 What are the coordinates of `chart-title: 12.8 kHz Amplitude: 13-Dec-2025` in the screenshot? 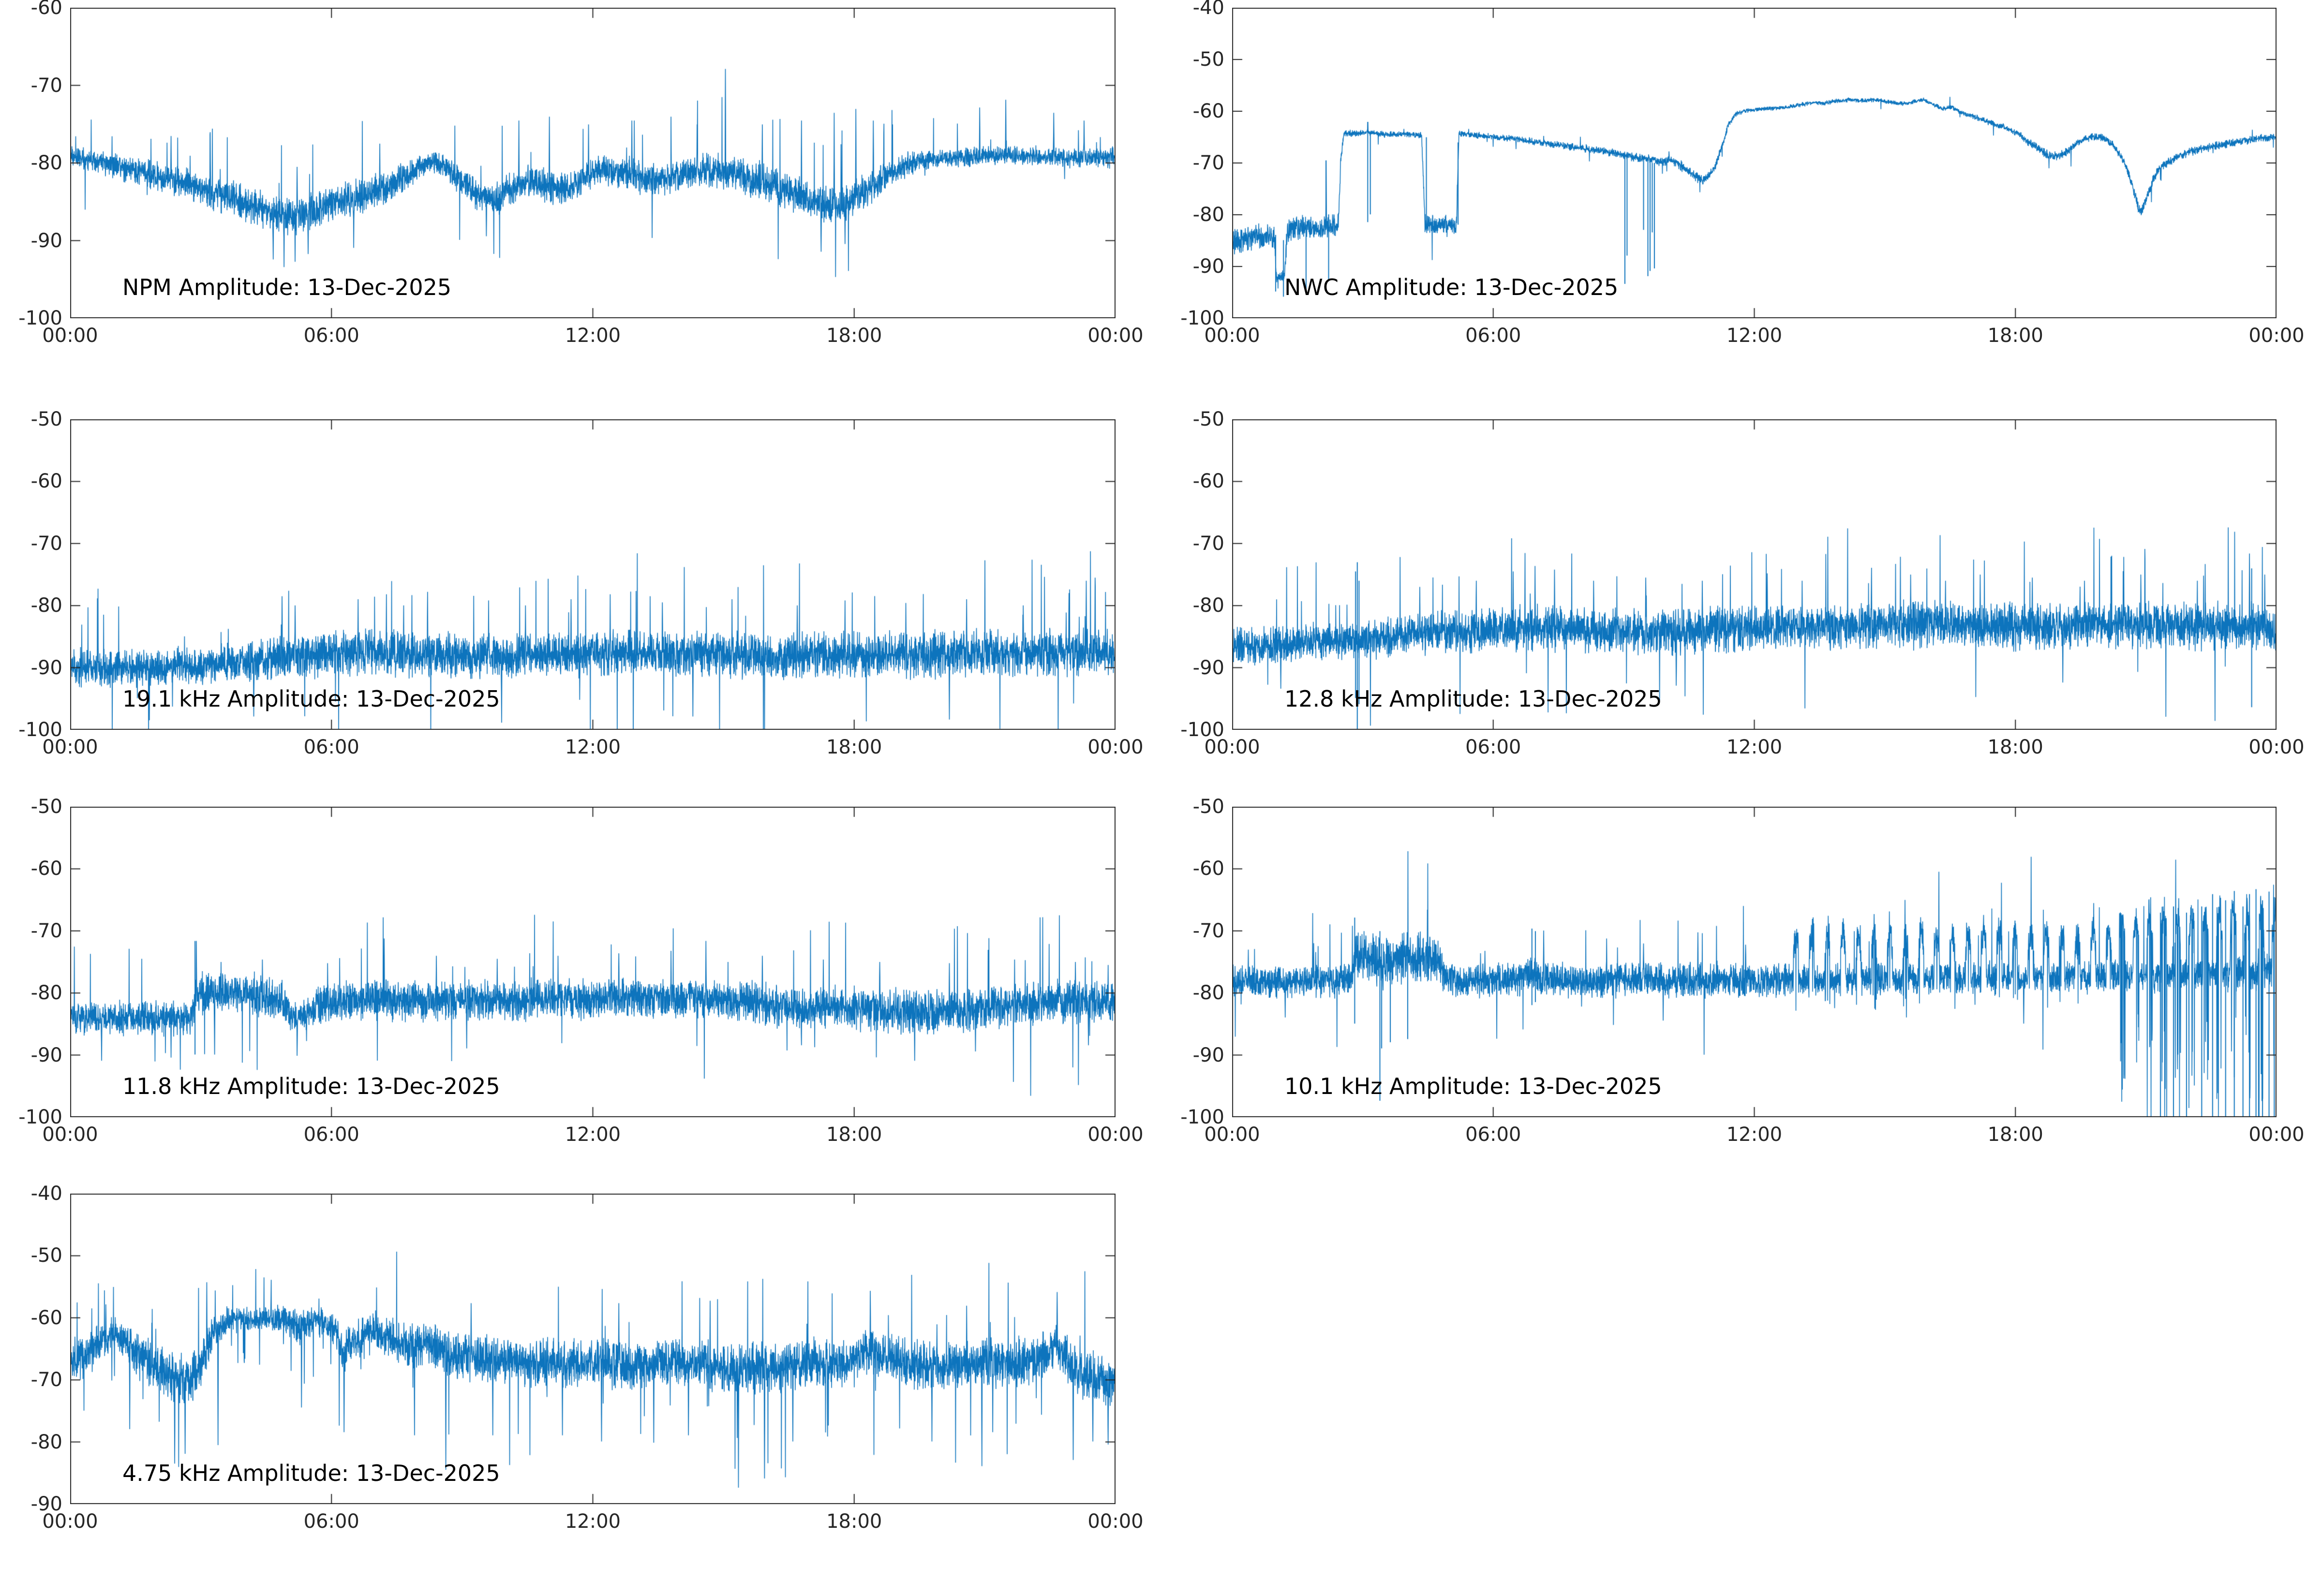 It's located at (1473, 699).